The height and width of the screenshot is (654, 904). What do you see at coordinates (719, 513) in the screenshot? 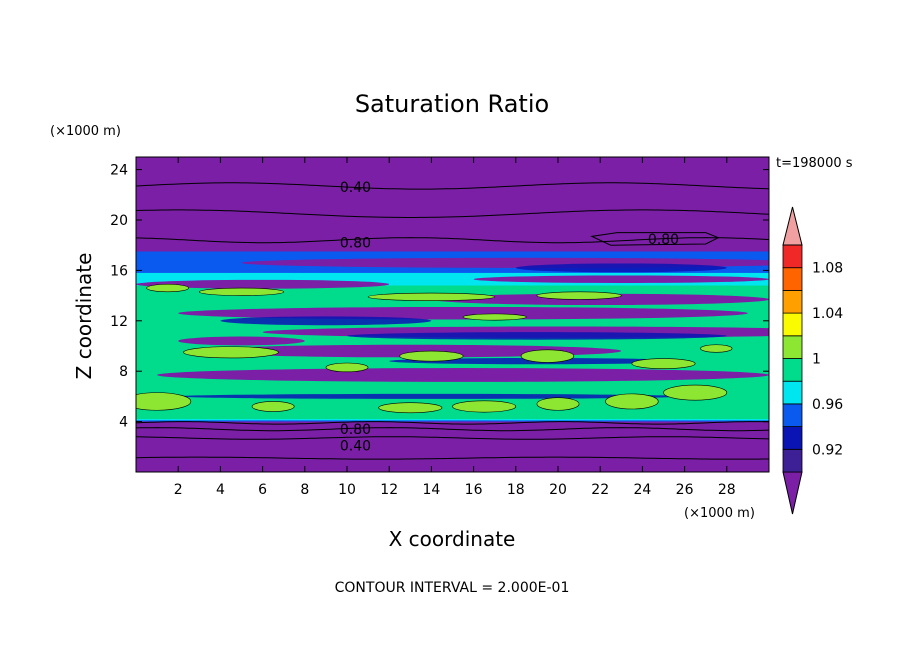
I see `x-unit-label: (×1000 m)` at bounding box center [719, 513].